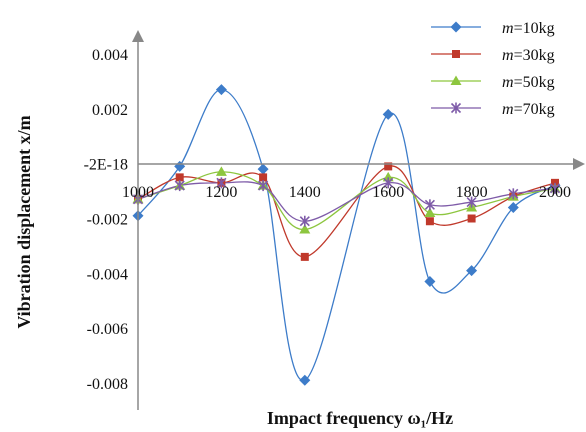  I want to click on y-tick-label: -0.002, so click(107, 220).